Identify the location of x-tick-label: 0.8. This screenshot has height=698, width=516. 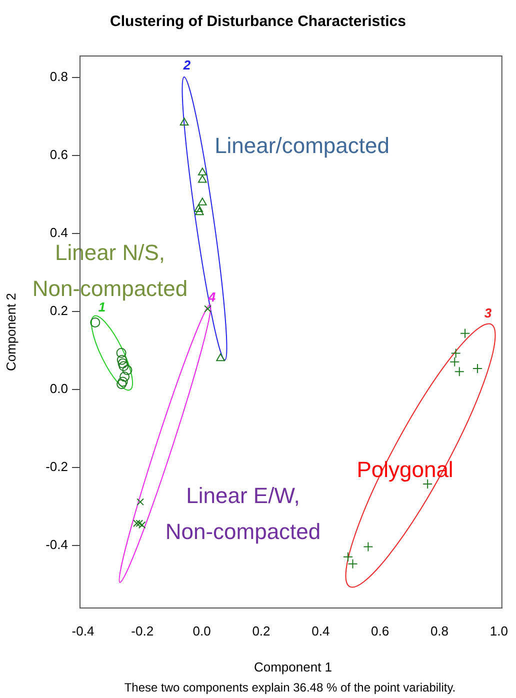
(439, 630).